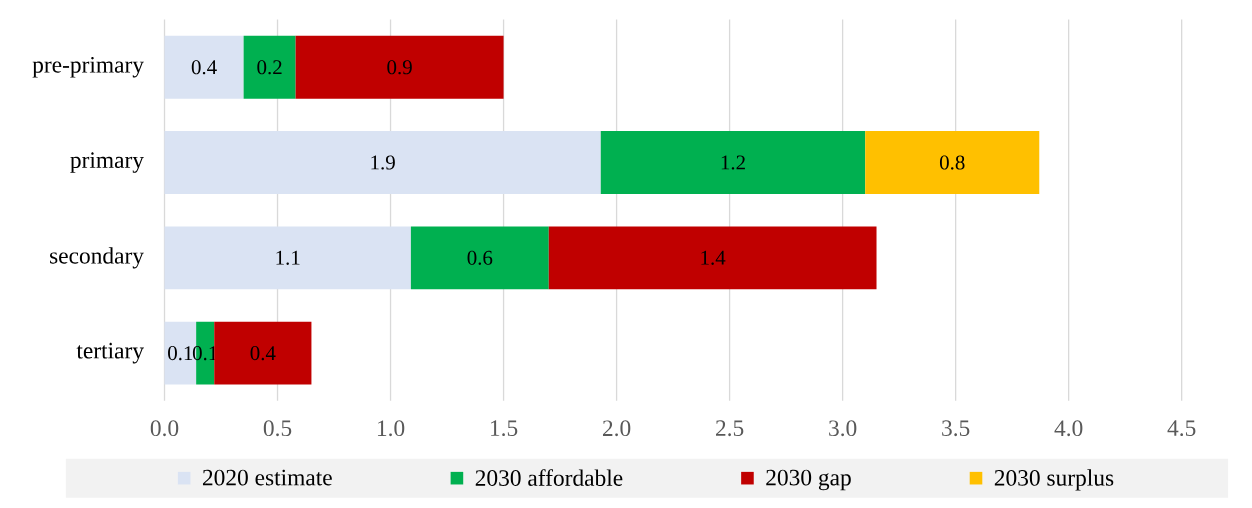 Image resolution: width=1252 pixels, height=508 pixels. Describe the element at coordinates (1068, 428) in the screenshot. I see `x-tick-label: 4.0` at that location.